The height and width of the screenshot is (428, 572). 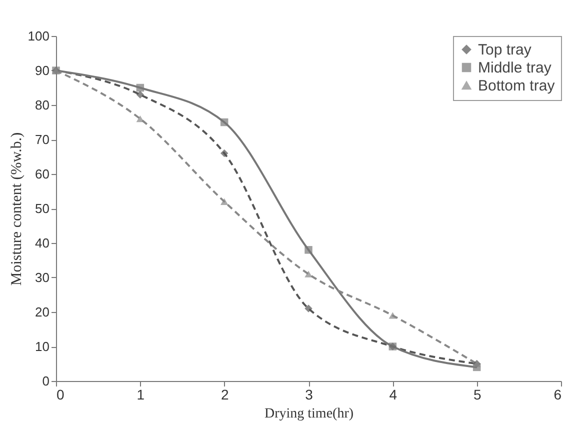 What do you see at coordinates (46, 381) in the screenshot?
I see `y-tick-label: 0` at bounding box center [46, 381].